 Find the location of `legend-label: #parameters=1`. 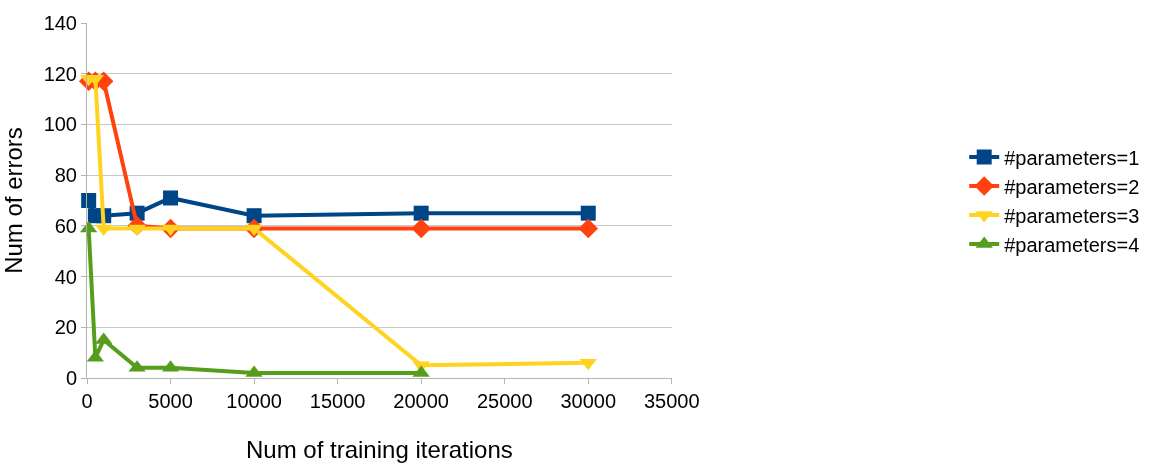

legend-label: #parameters=1 is located at coordinates (1072, 157).